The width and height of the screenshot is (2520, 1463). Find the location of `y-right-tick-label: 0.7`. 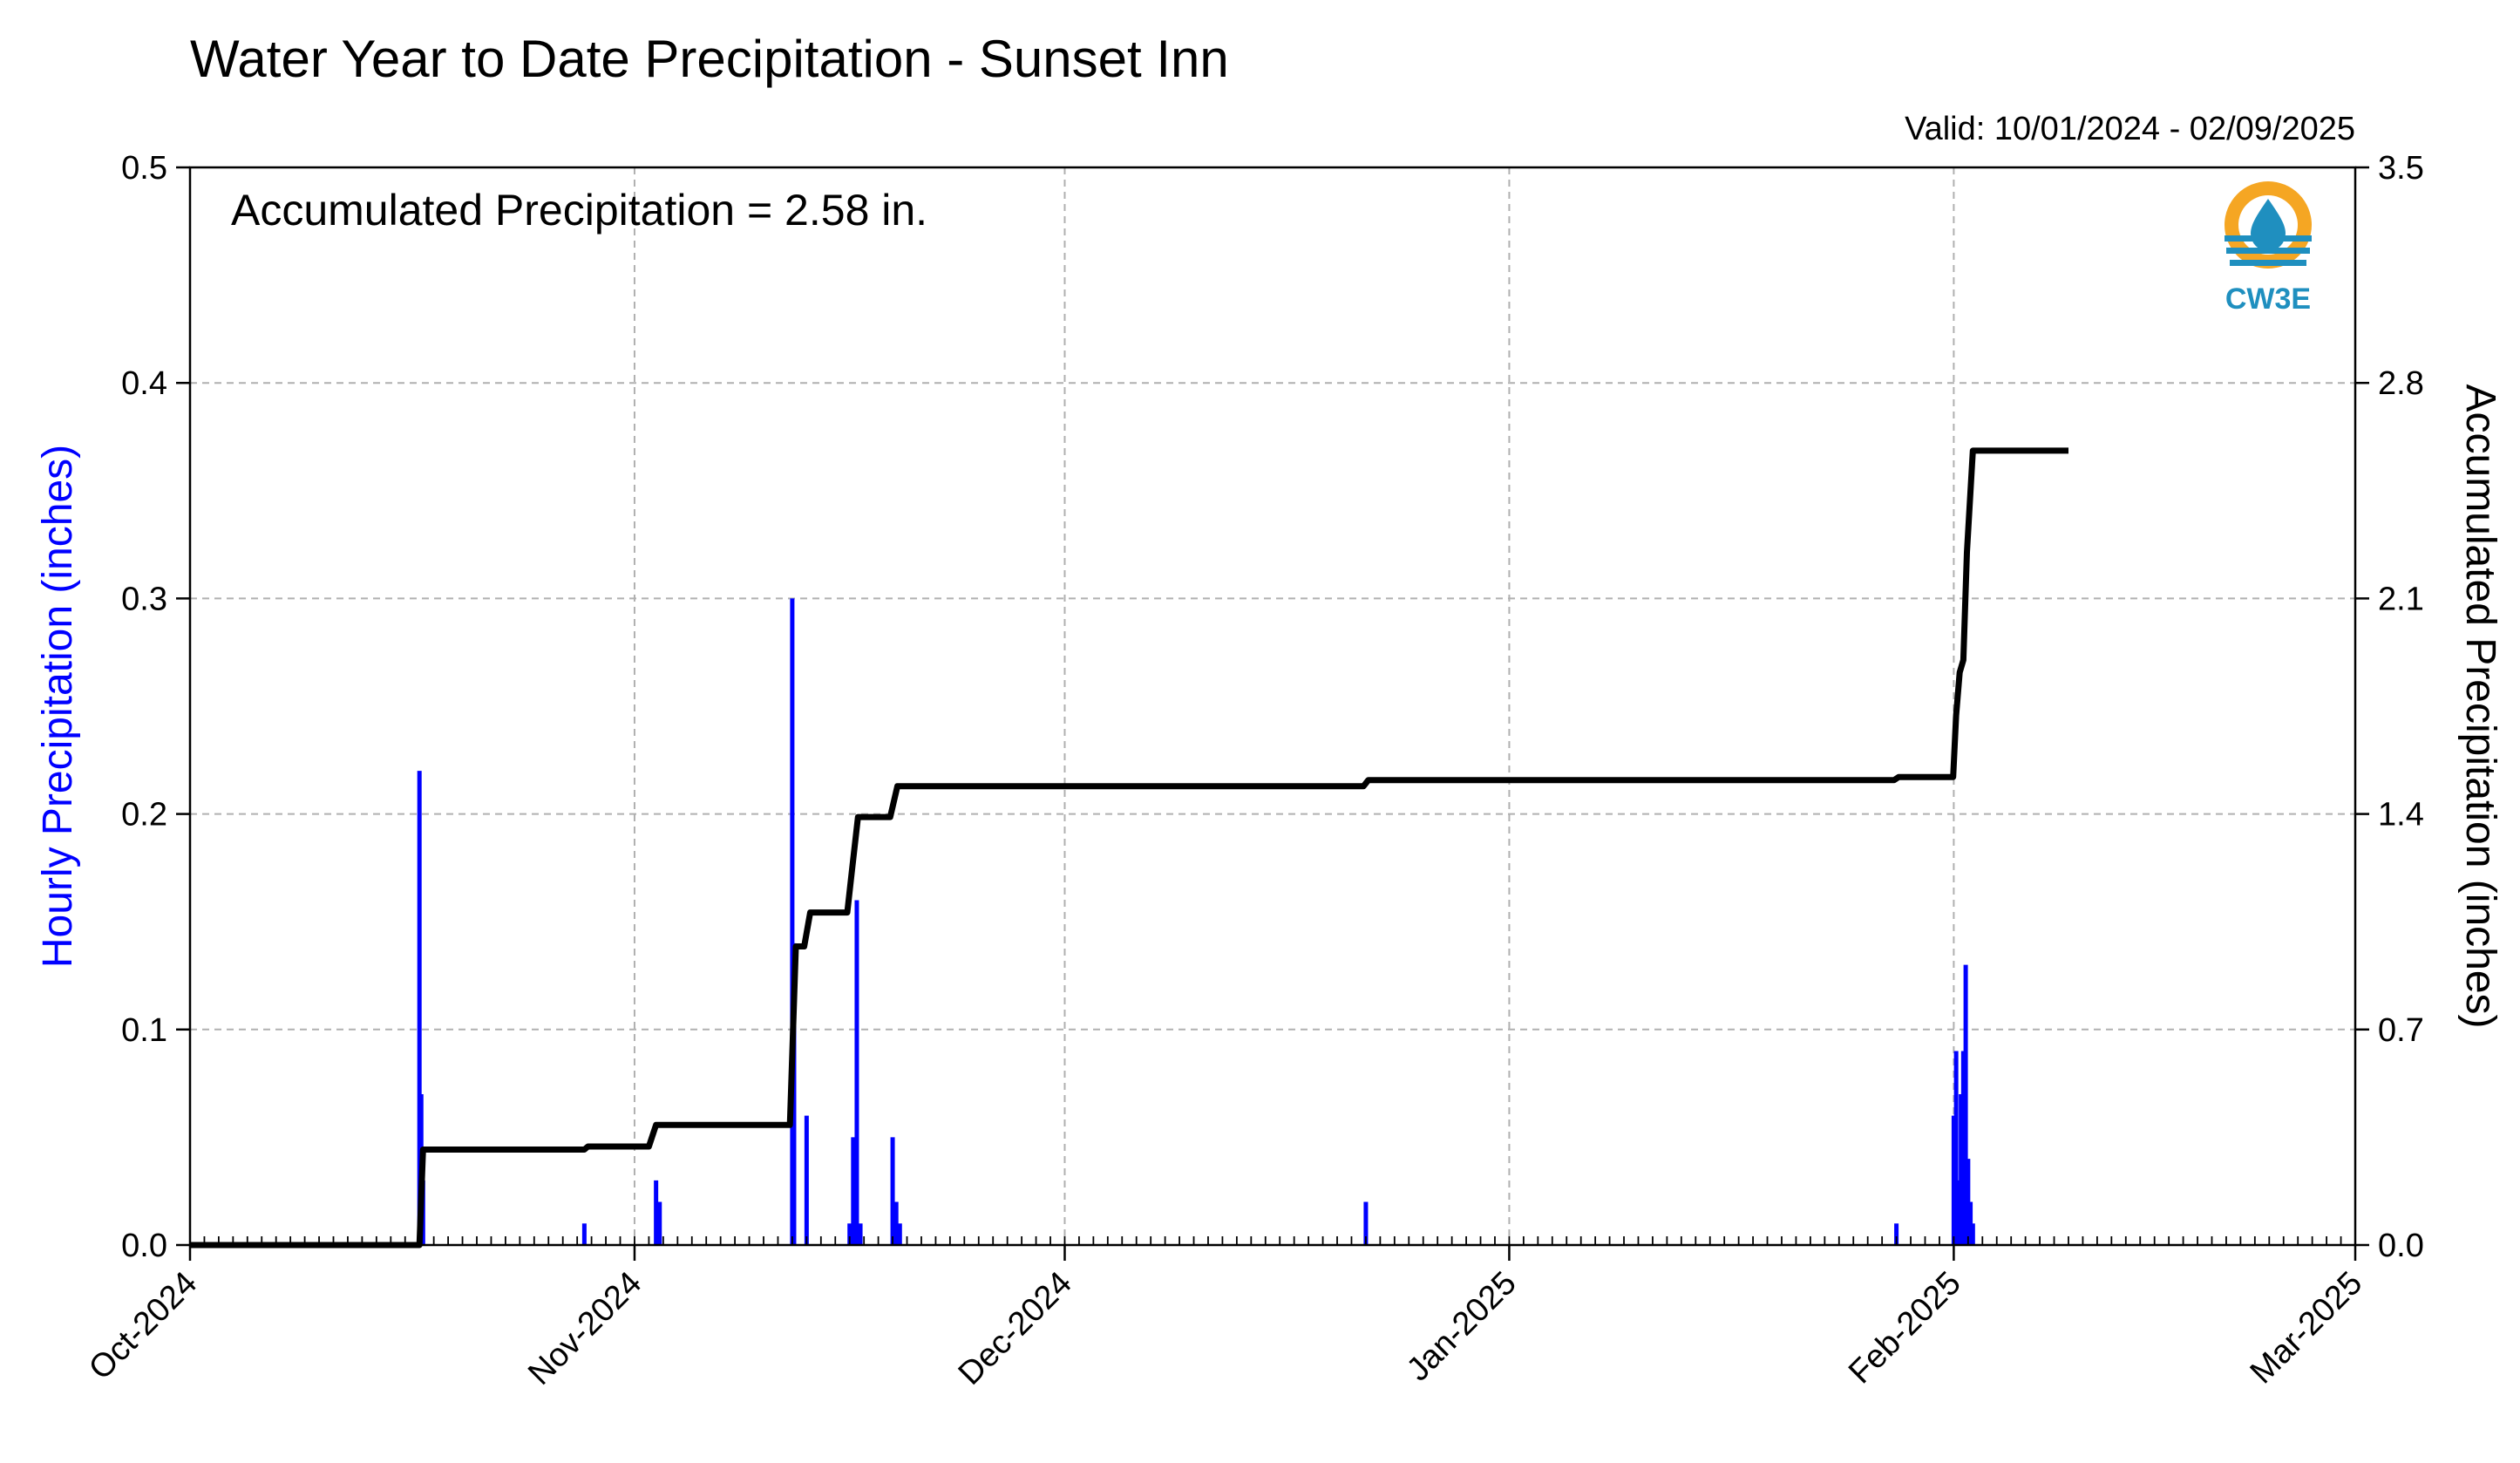

y-right-tick-label: 0.7 is located at coordinates (2401, 1030).